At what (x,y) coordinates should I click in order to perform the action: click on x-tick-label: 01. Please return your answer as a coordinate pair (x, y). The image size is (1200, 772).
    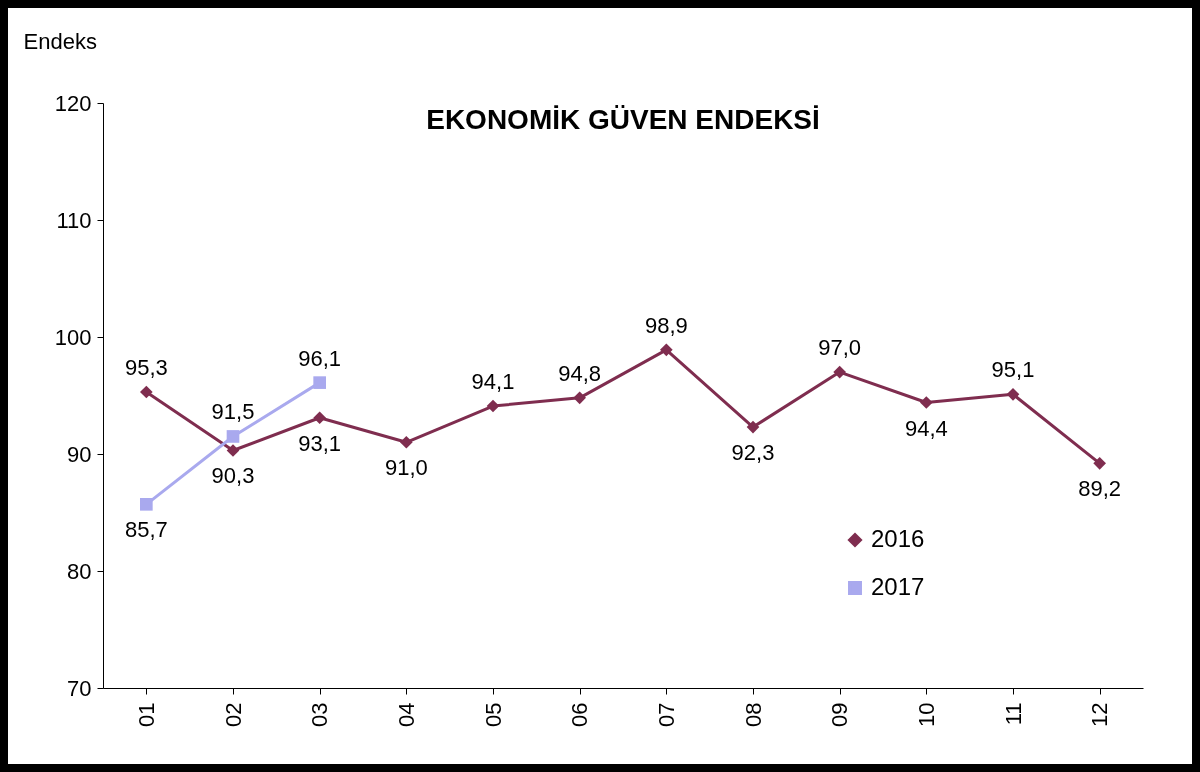
    Looking at the image, I should click on (146, 714).